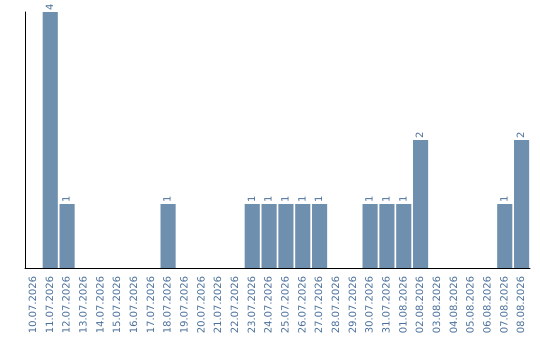 The image size is (540, 340). What do you see at coordinates (218, 305) in the screenshot?
I see `x-tick-label: 21.07.2026` at bounding box center [218, 305].